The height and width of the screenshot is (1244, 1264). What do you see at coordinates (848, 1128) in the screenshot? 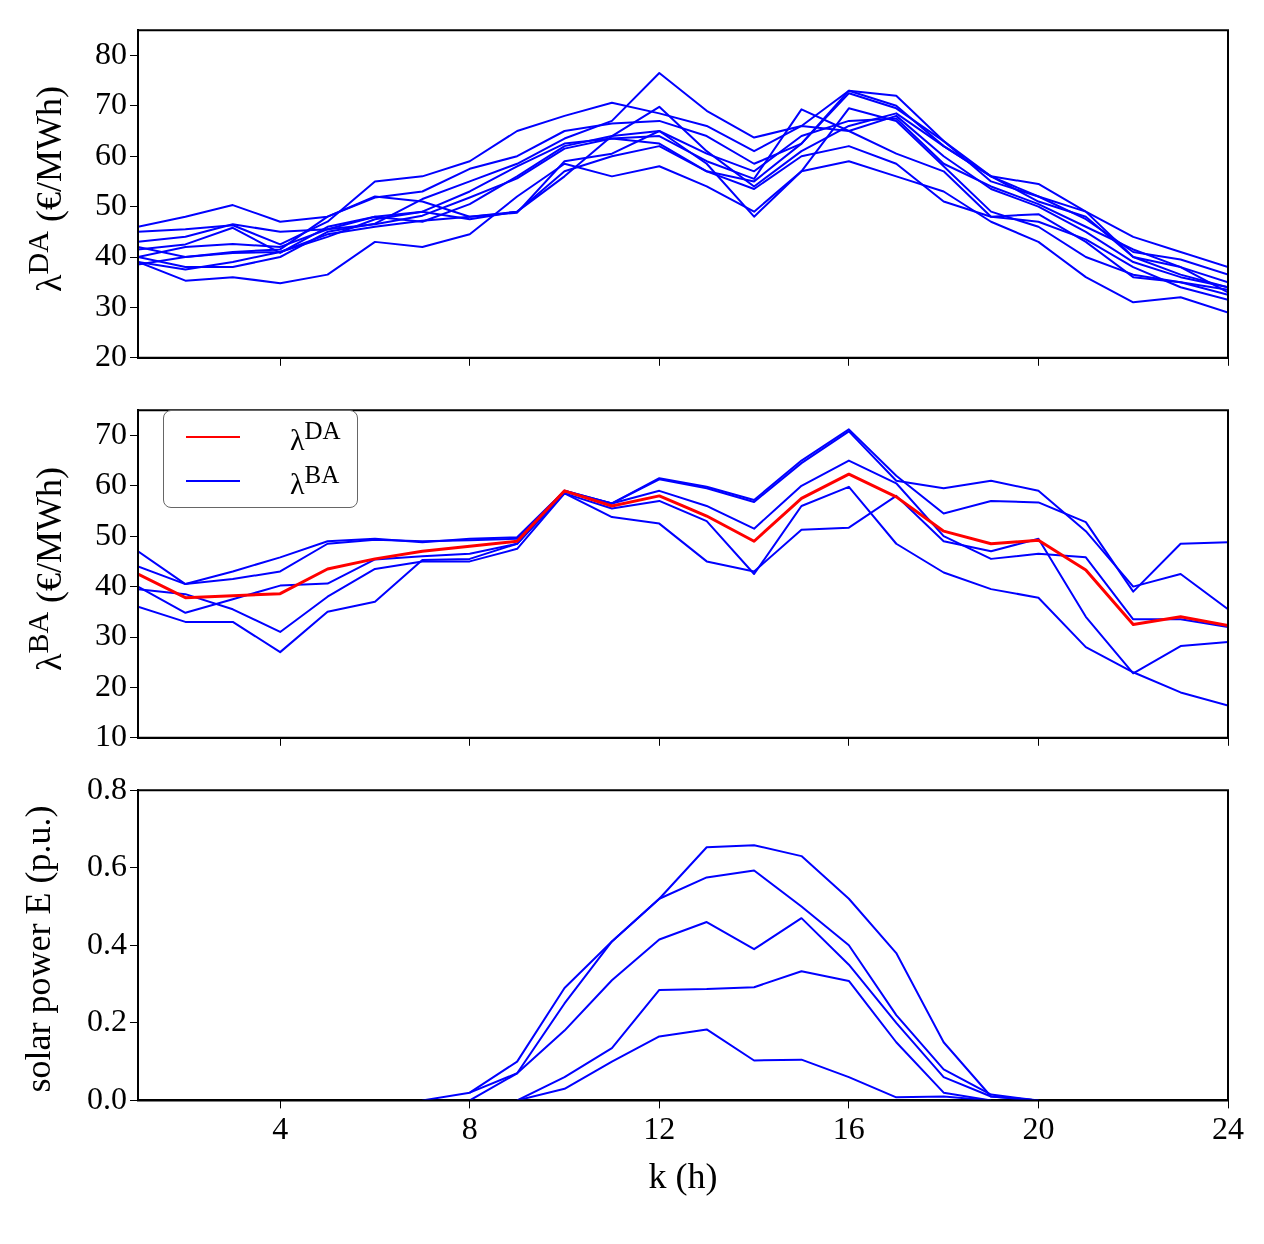
I see `x-tick-label: 16` at bounding box center [848, 1128].